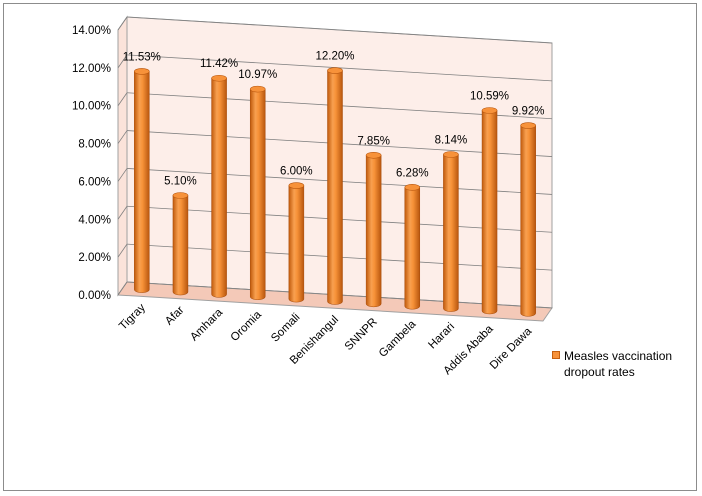 Image resolution: width=702 pixels, height=496 pixels. What do you see at coordinates (451, 141) in the screenshot?
I see `data-label: 8.14%` at bounding box center [451, 141].